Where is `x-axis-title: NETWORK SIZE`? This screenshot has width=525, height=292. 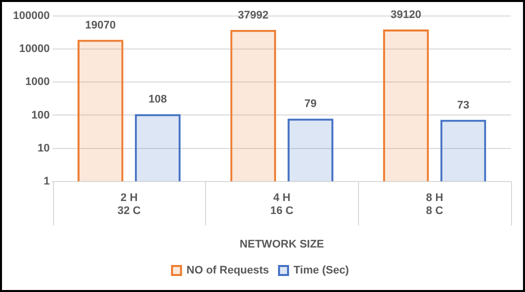
x-axis-title: NETWORK SIZE is located at coordinates (282, 244).